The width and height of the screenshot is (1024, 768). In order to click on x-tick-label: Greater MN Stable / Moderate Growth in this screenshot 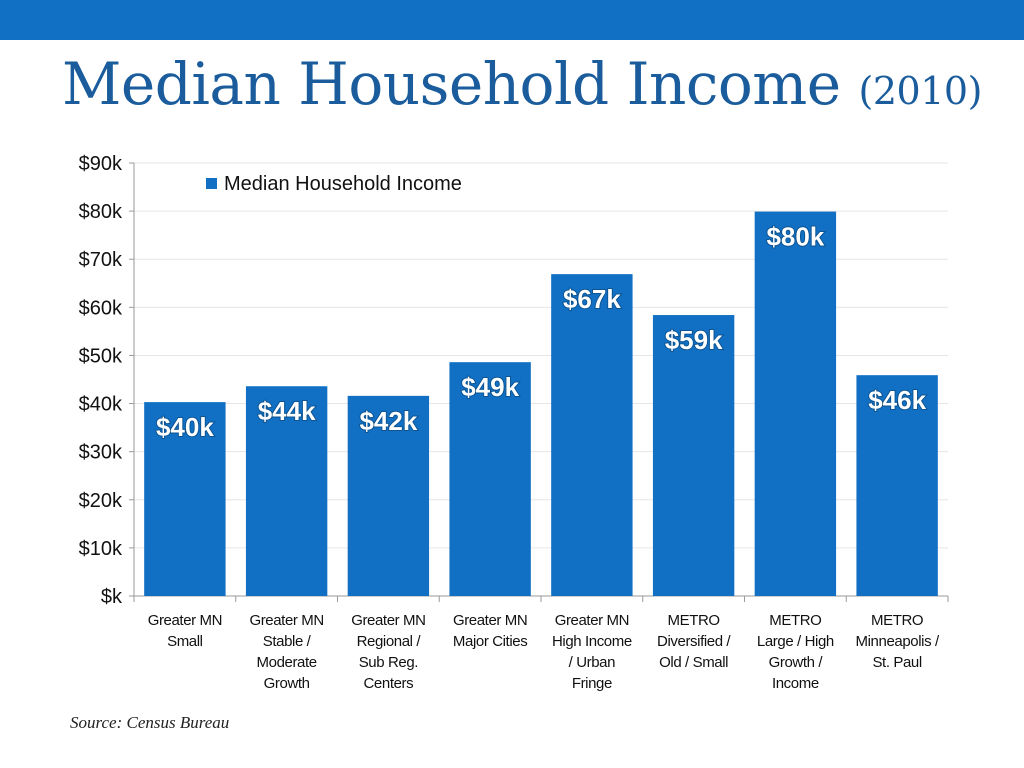, I will do `click(286, 652)`.